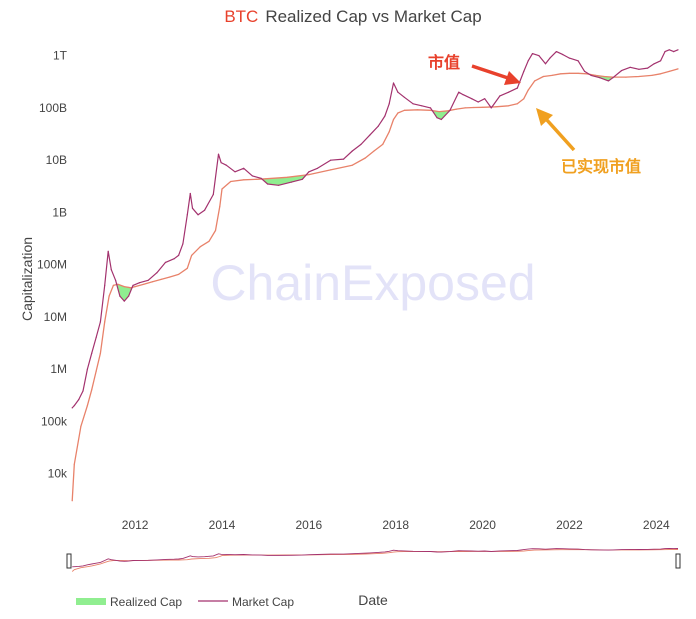 This screenshot has height=619, width=696. I want to click on annotation-market-cap-arrow-line, so click(490, 72).